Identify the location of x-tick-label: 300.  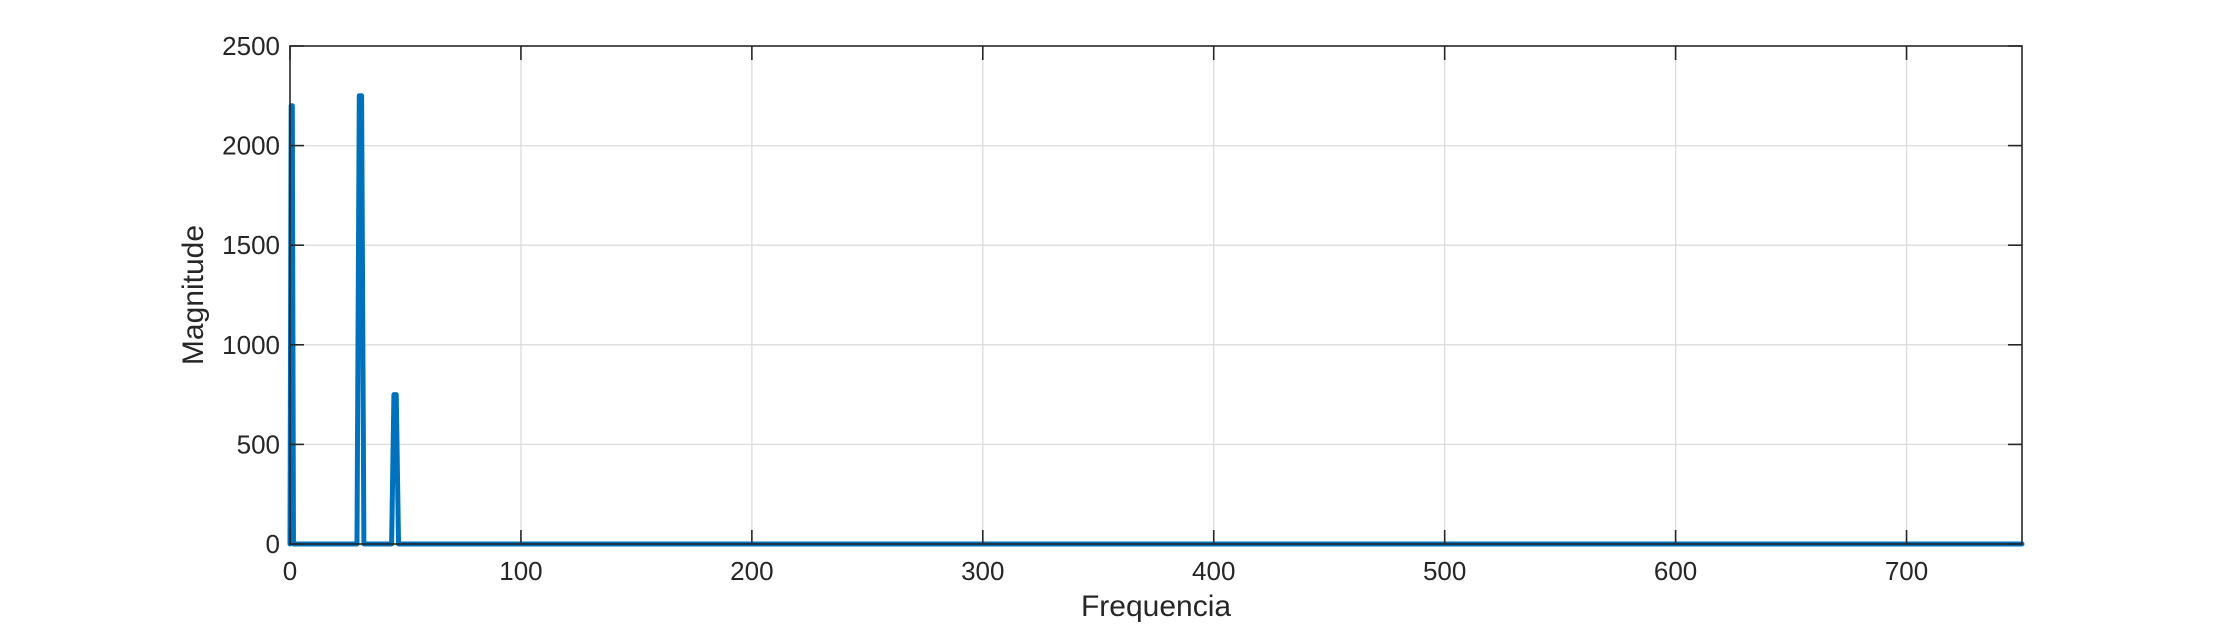
(982, 571).